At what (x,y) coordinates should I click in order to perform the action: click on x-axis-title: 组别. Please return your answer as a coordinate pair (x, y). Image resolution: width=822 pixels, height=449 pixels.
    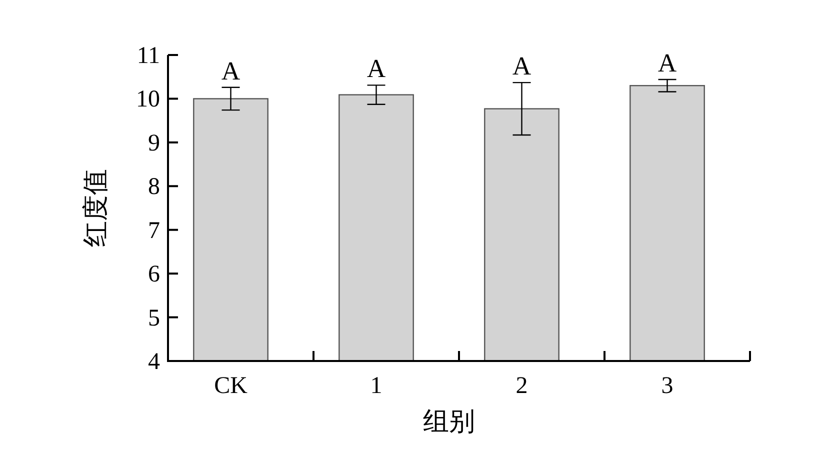
    Looking at the image, I should click on (449, 421).